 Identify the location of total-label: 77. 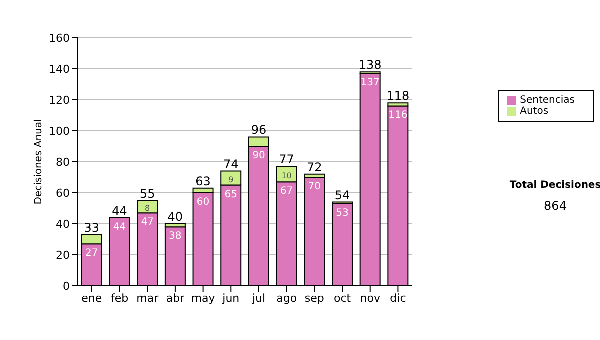
(286, 159).